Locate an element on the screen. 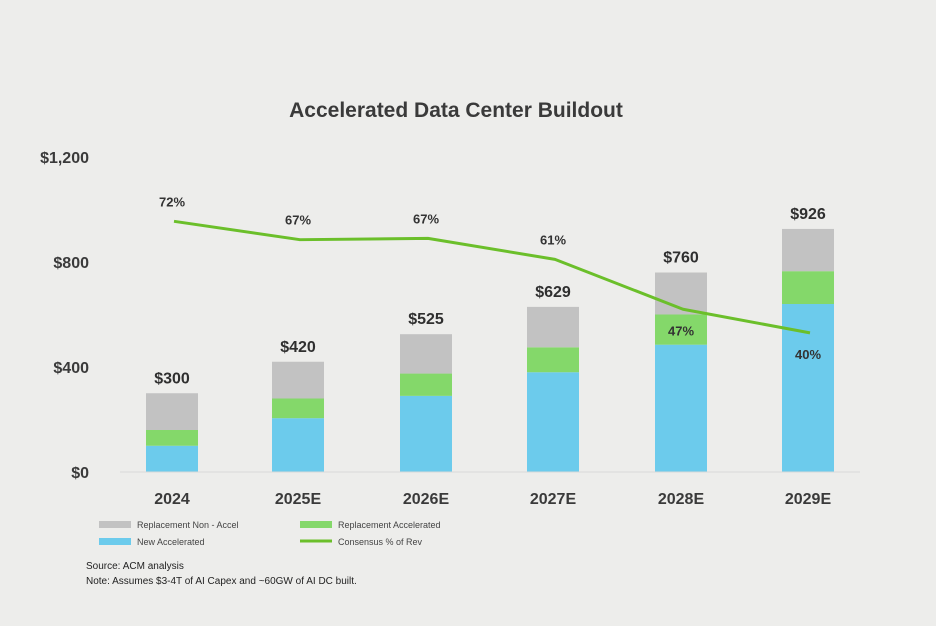 This screenshot has width=936, height=626. legend-label-replacement-non-accel: Replacement Non - Accel is located at coordinates (188, 525).